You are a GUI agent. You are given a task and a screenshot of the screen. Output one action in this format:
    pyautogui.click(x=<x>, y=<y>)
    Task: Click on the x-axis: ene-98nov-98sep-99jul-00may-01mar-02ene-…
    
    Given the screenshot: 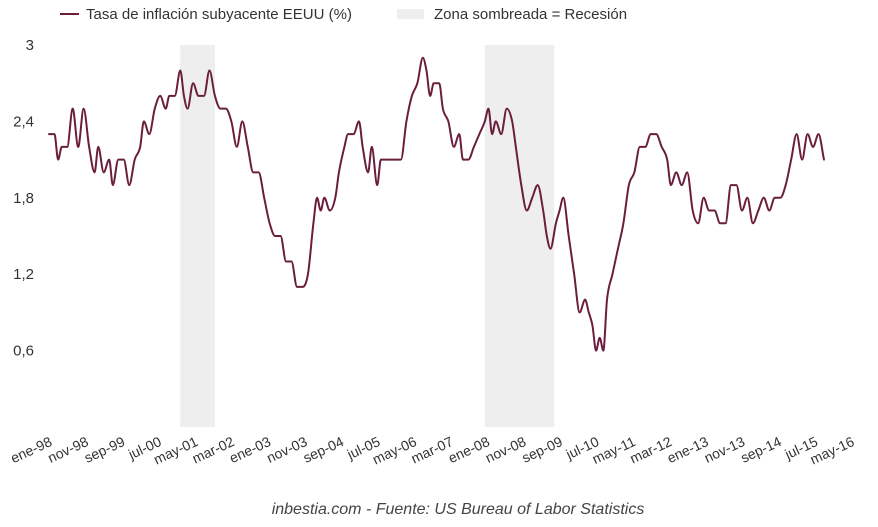 What is the action you would take?
    pyautogui.click(x=432, y=450)
    